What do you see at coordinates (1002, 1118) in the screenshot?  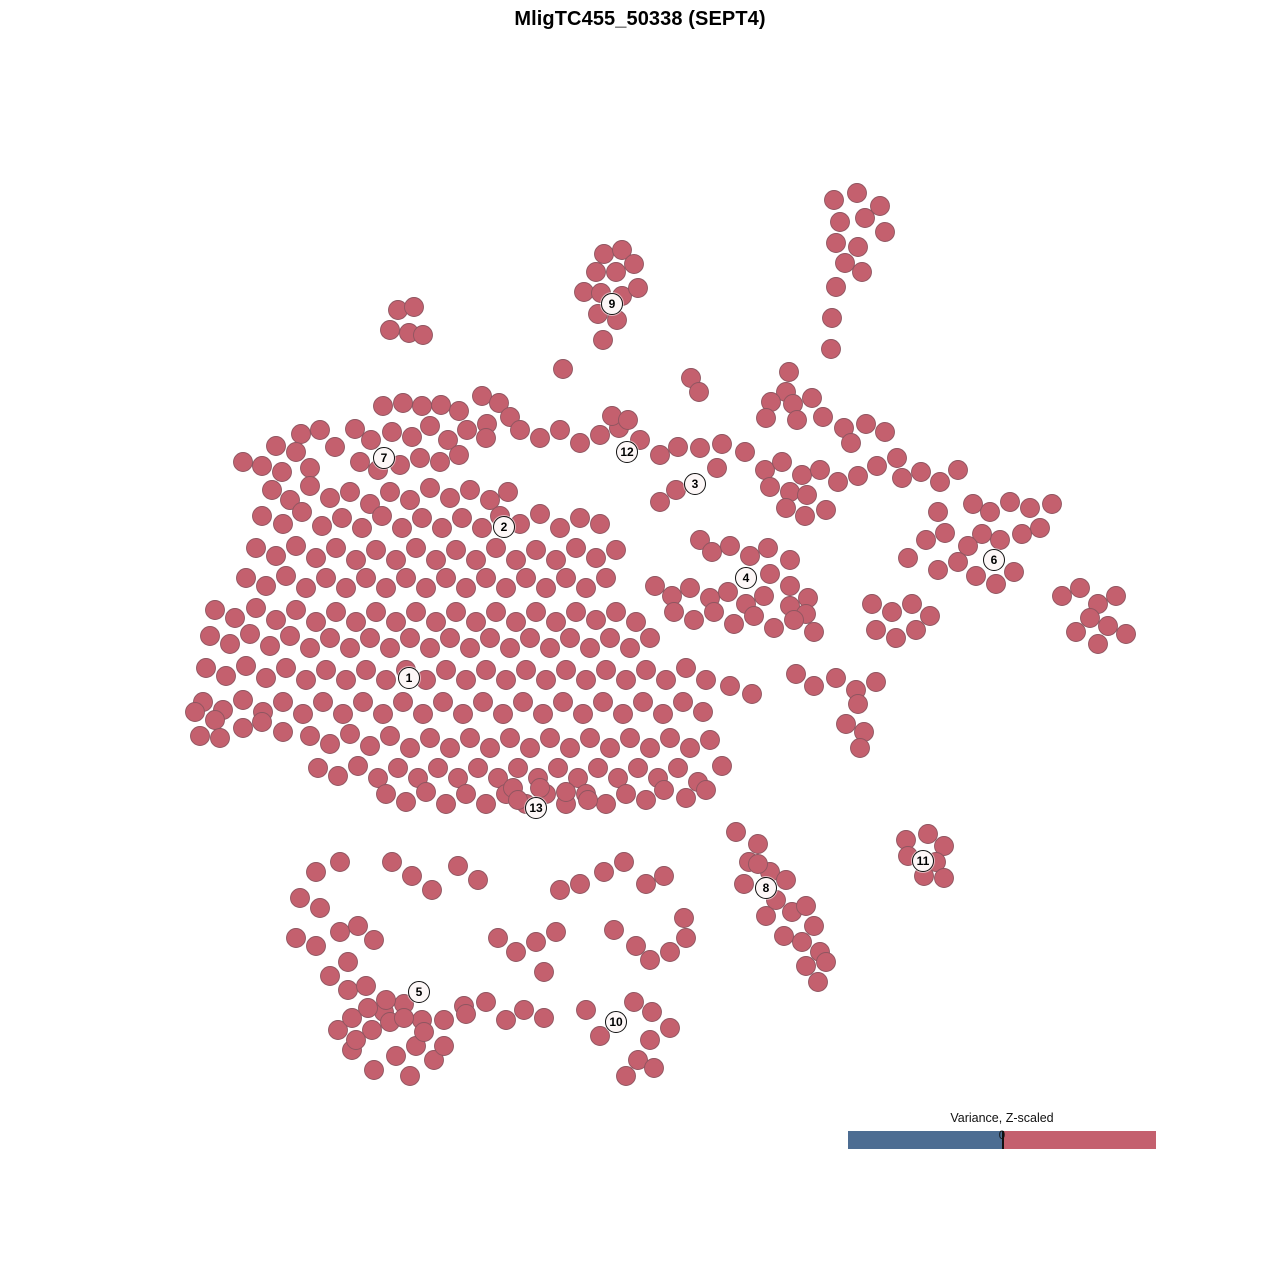 I see `legend-title: Variance, Z-scaled` at bounding box center [1002, 1118].